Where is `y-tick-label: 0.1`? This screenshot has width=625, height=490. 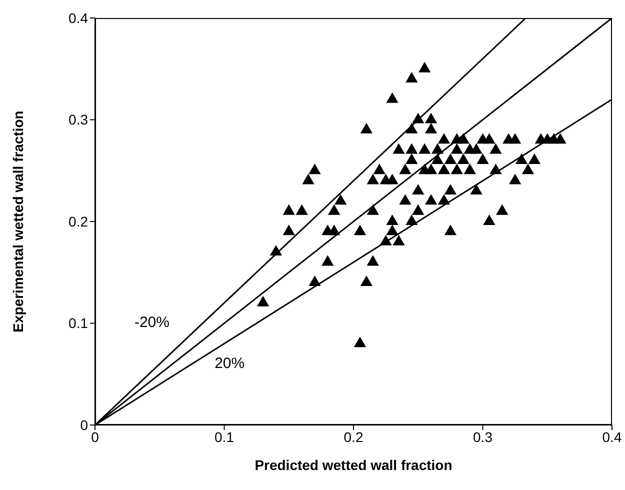
y-tick-label: 0.1 is located at coordinates (78, 323).